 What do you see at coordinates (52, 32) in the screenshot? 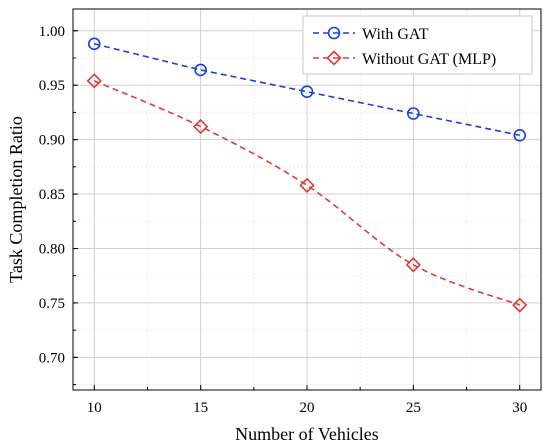
I see `y-tick-label: 1.00` at bounding box center [52, 32].